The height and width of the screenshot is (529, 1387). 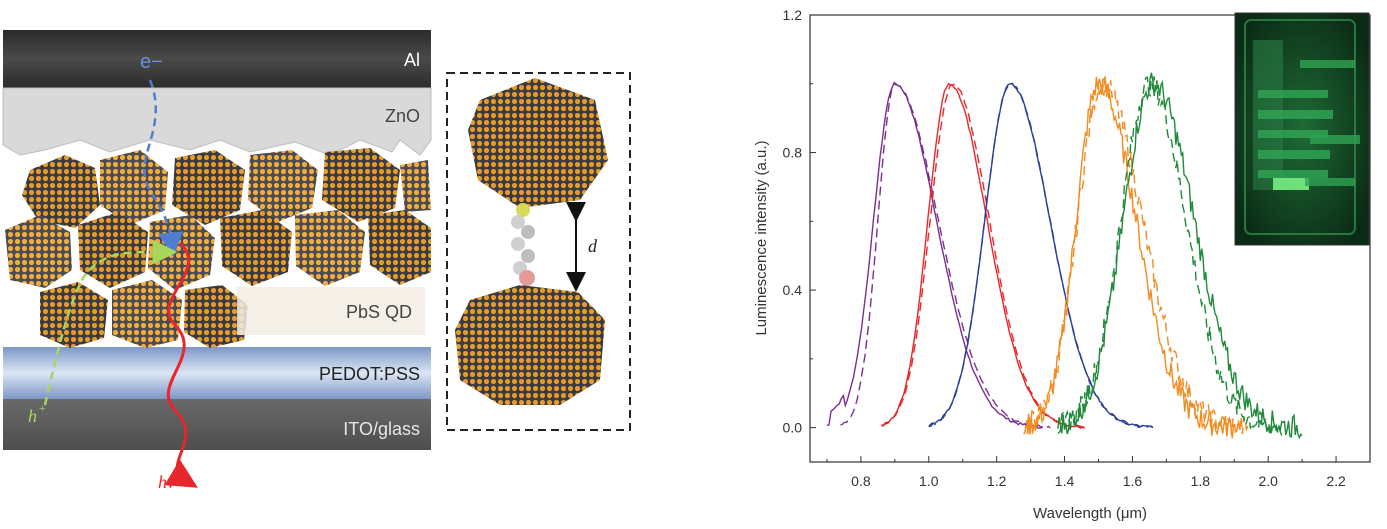 What do you see at coordinates (593, 246) in the screenshot?
I see `distance-label: d` at bounding box center [593, 246].